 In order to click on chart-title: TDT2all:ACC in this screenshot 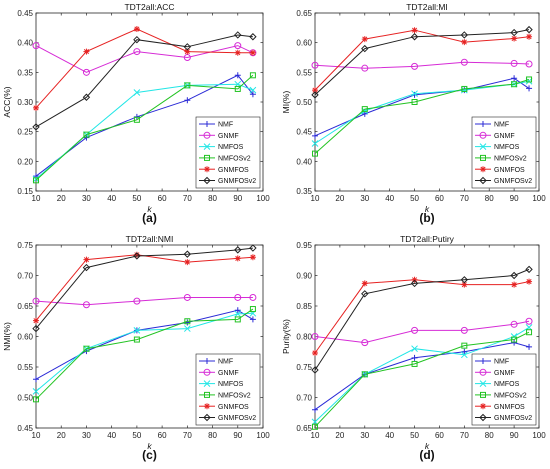, I will do `click(149, 7)`.